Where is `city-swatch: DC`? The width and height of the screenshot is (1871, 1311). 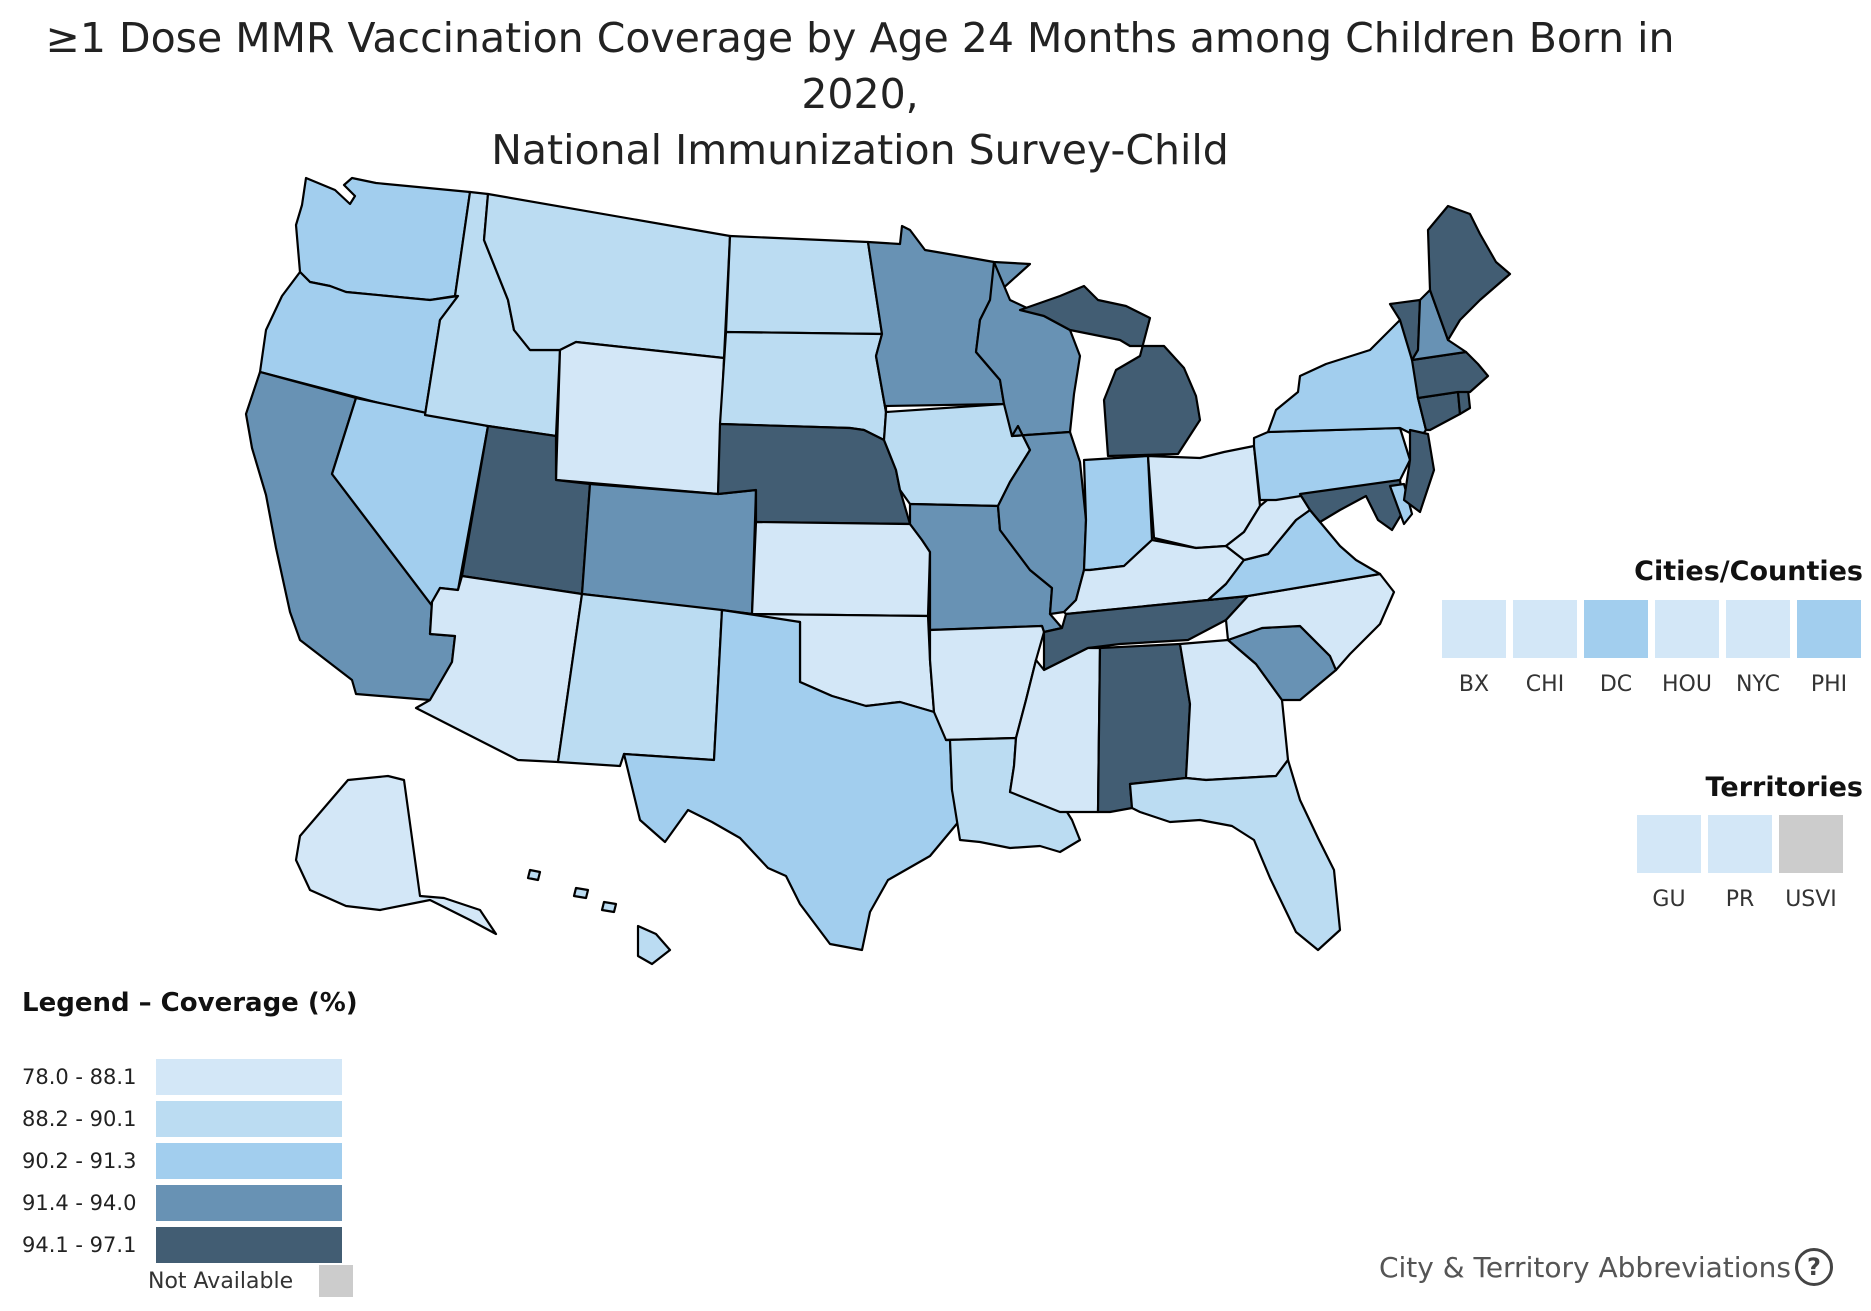 city-swatch: DC is located at coordinates (1616, 648).